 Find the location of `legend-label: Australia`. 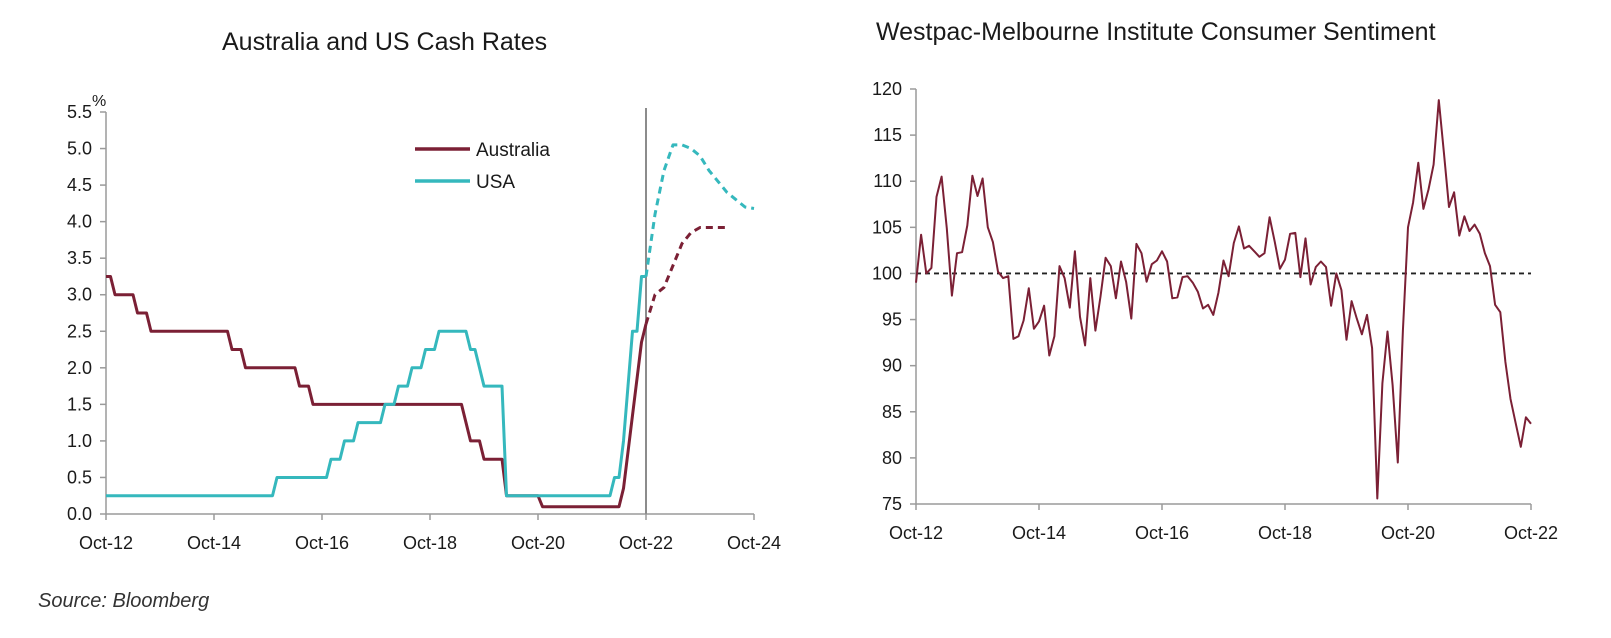

legend-label: Australia is located at coordinates (513, 150).